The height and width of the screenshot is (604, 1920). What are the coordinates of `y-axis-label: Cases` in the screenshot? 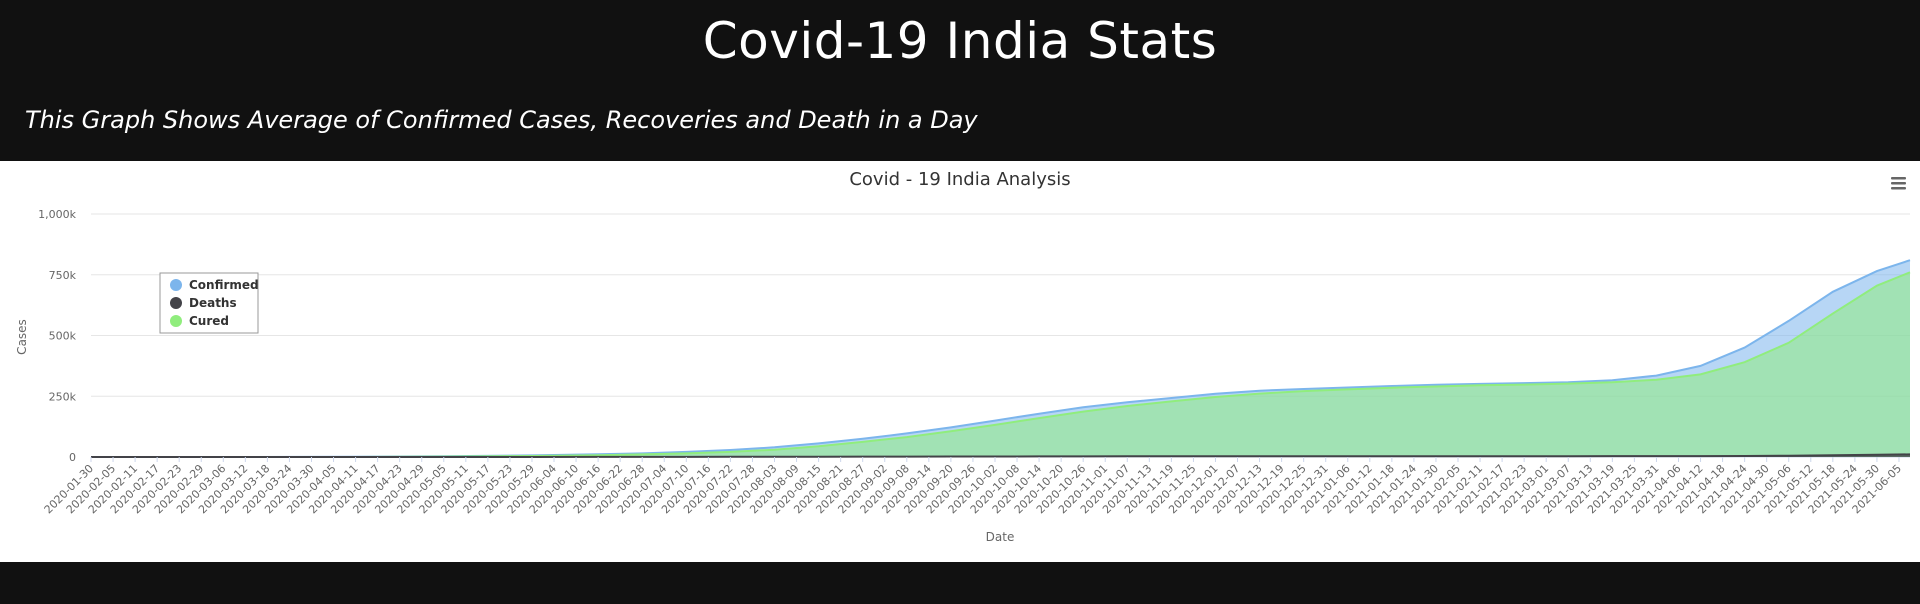 It's located at (22, 337).